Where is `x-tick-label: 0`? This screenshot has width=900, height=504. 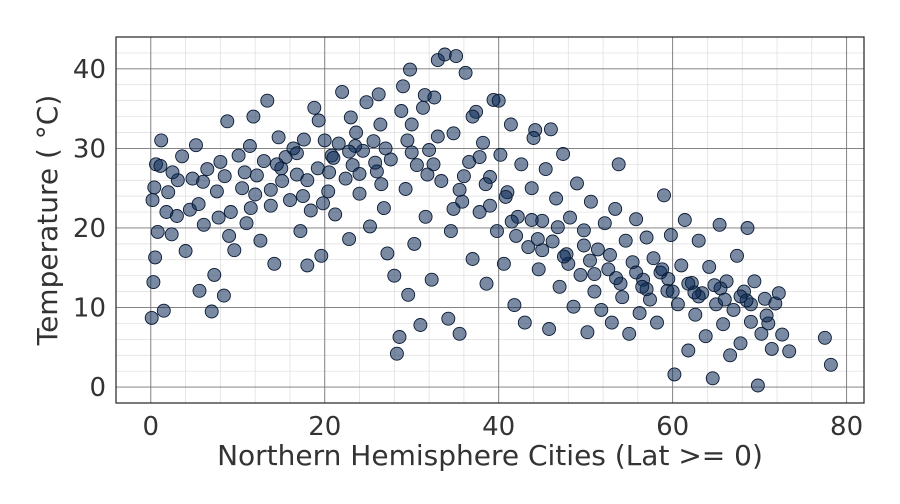
x-tick-label: 0 is located at coordinates (151, 427).